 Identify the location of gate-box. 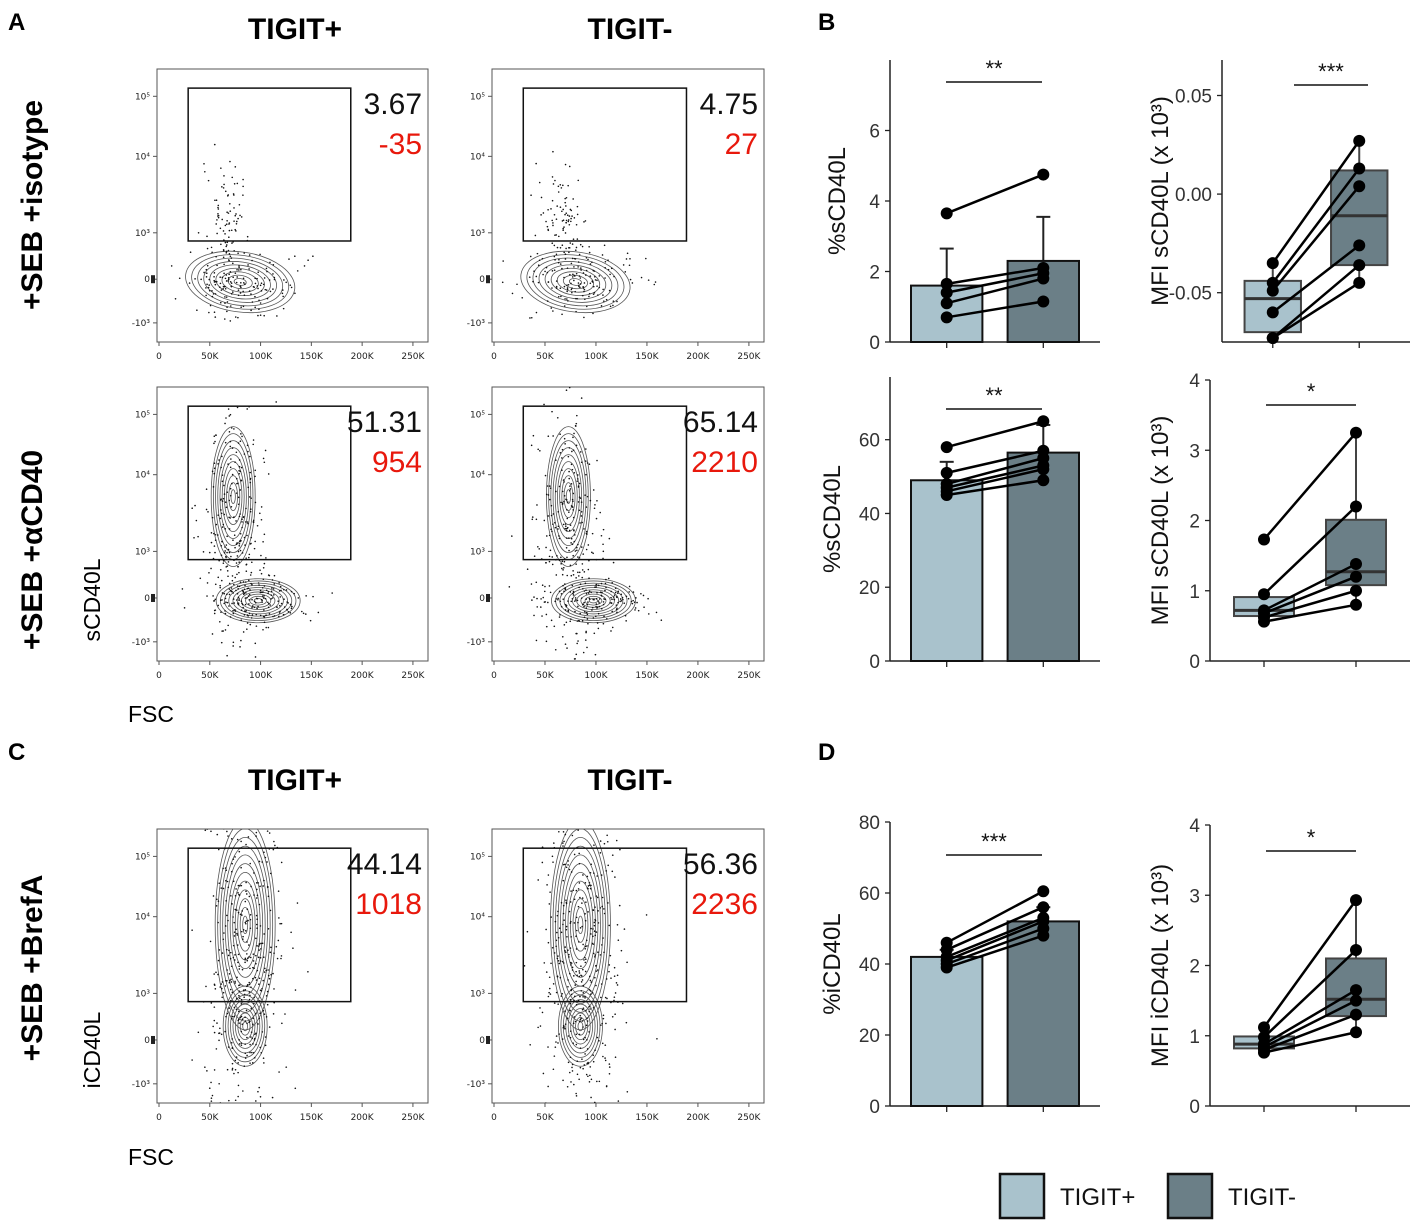
(605, 164).